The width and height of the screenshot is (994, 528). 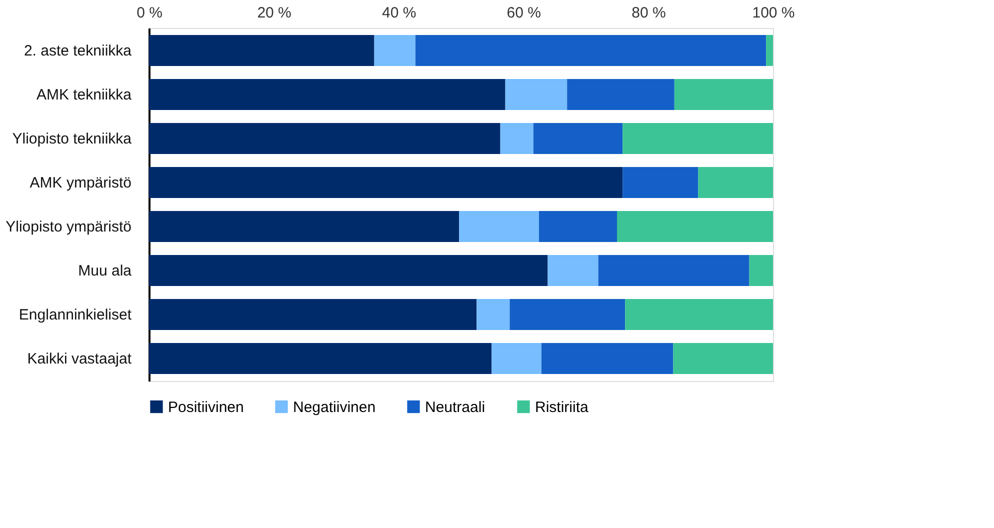 What do you see at coordinates (773, 13) in the screenshot?
I see `x-tick-label: 100 %` at bounding box center [773, 13].